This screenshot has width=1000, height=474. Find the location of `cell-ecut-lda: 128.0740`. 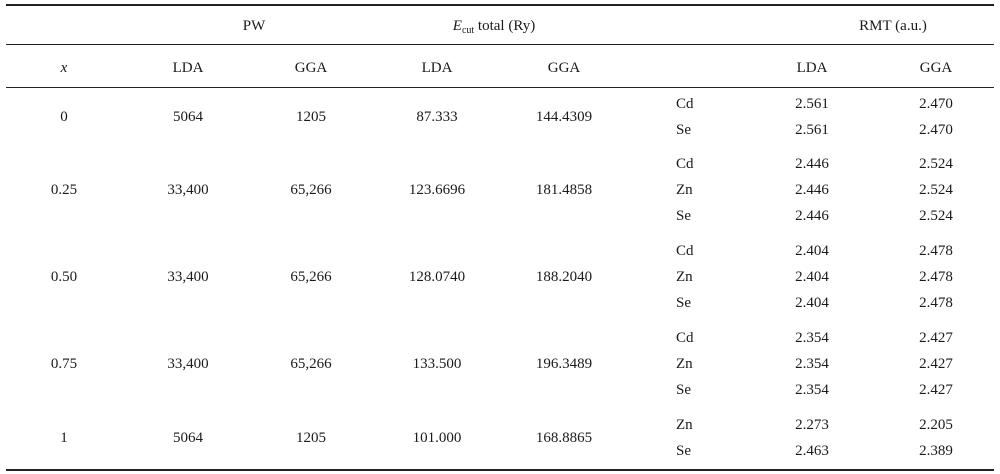

cell-ecut-lda: 128.0740 is located at coordinates (437, 277).